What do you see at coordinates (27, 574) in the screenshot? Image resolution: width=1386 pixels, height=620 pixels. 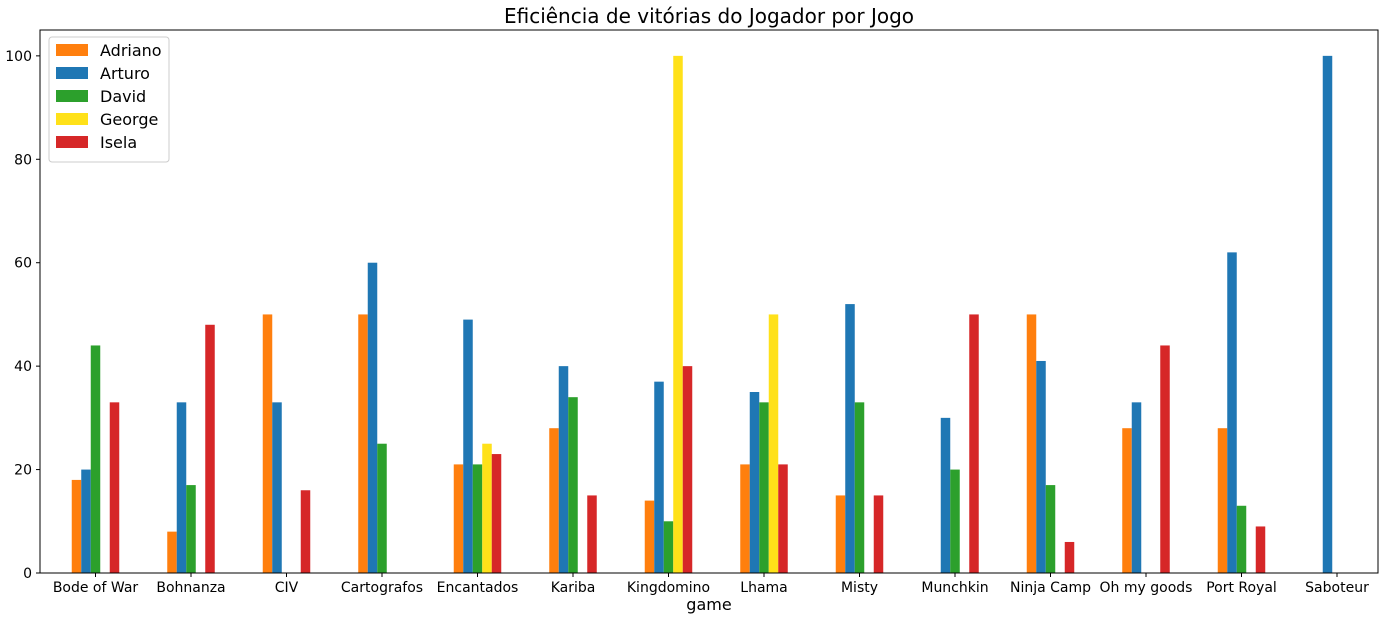 I see `y-tick-label: 0` at bounding box center [27, 574].